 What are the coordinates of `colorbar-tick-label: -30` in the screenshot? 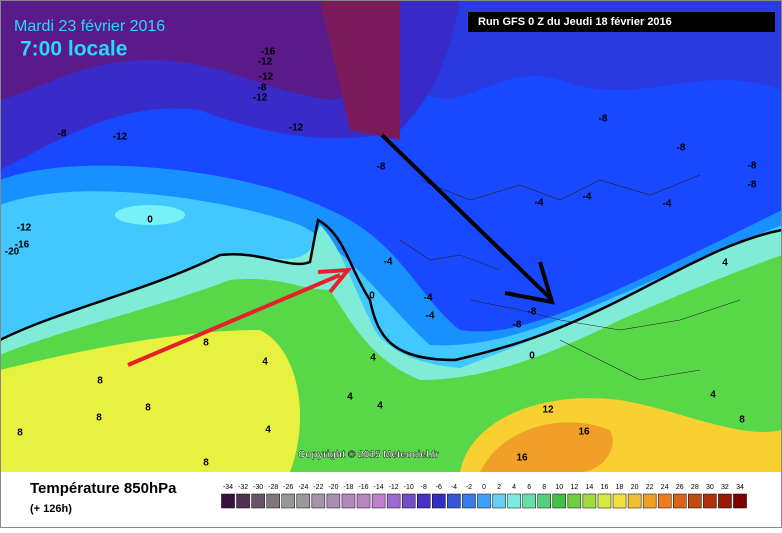 It's located at (258, 487).